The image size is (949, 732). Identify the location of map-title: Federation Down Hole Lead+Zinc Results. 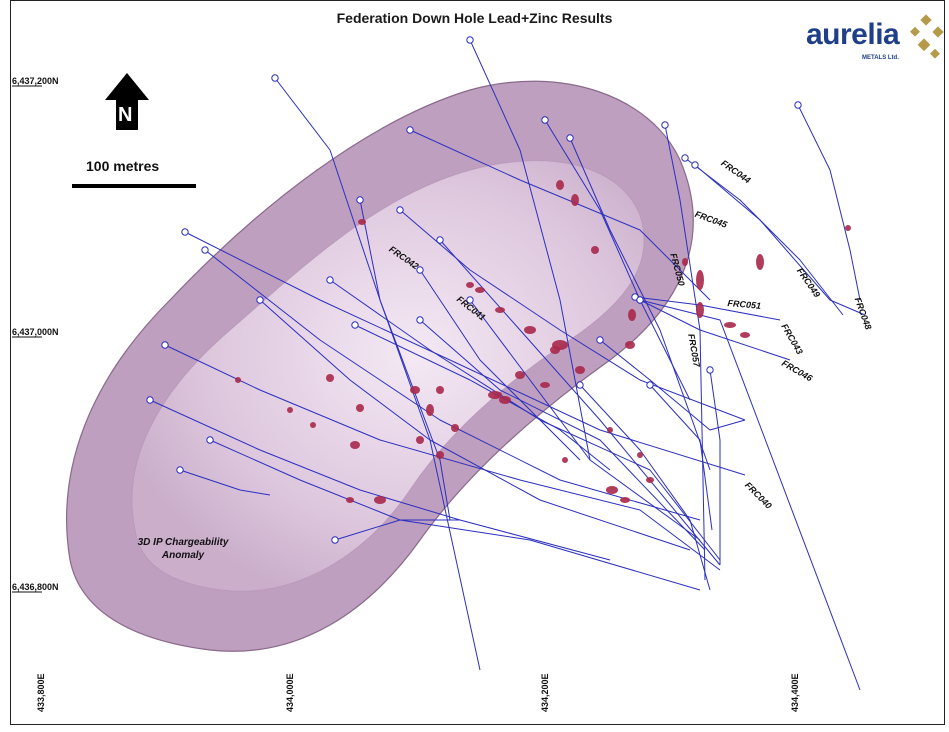
(474, 18).